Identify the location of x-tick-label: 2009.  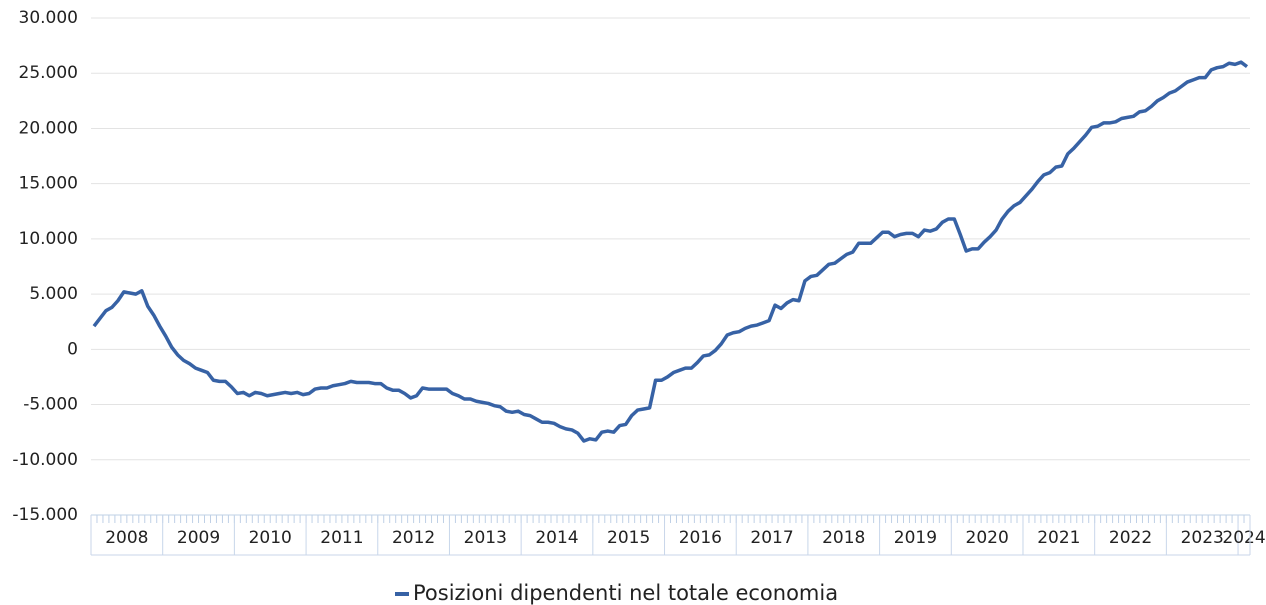
(198, 538).